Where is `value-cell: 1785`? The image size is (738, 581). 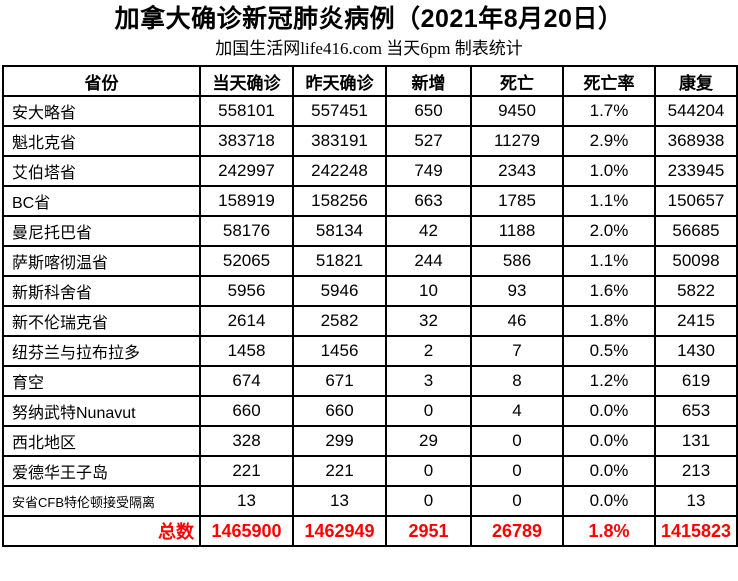 value-cell: 1785 is located at coordinates (517, 201).